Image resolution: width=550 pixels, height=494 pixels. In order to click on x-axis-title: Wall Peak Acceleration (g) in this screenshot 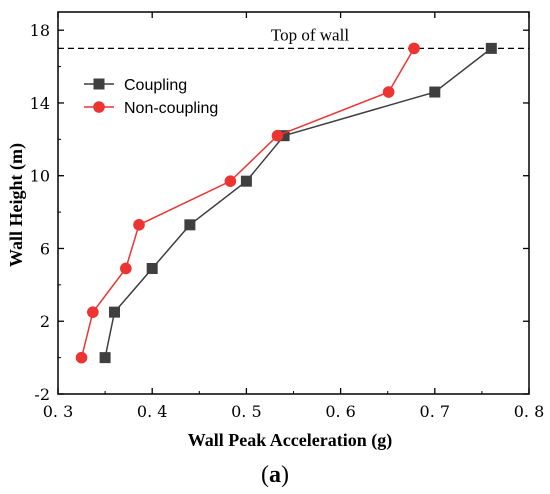, I will do `click(290, 440)`.